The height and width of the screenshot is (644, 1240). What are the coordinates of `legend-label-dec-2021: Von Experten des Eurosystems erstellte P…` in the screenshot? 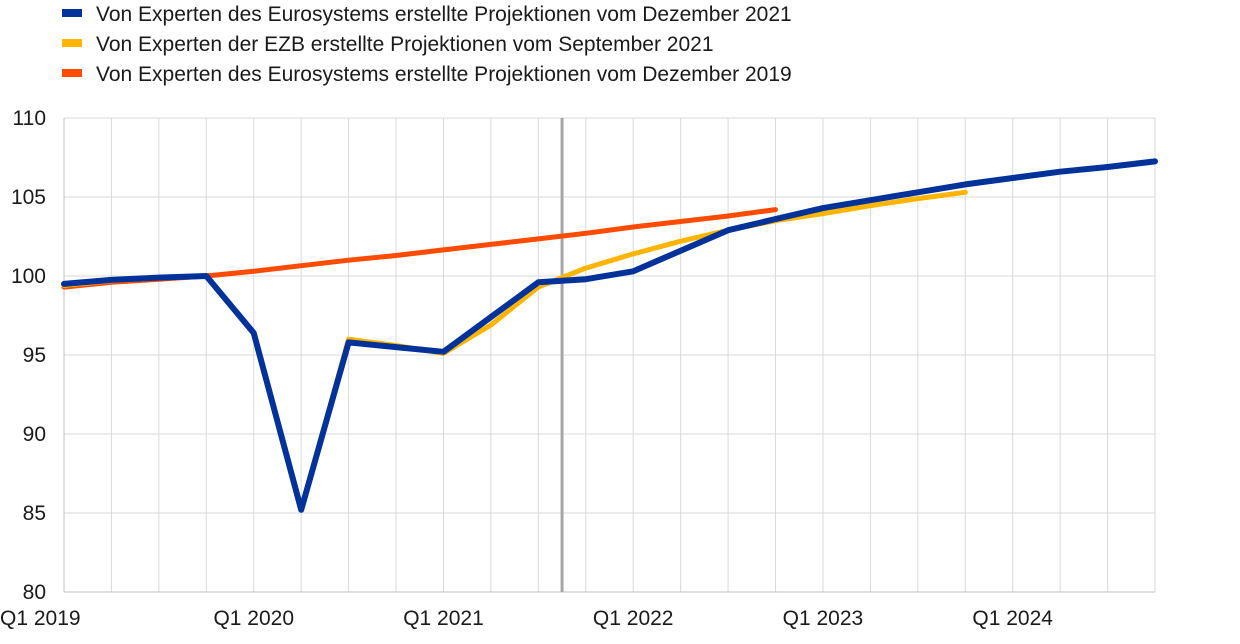 It's located at (444, 14).